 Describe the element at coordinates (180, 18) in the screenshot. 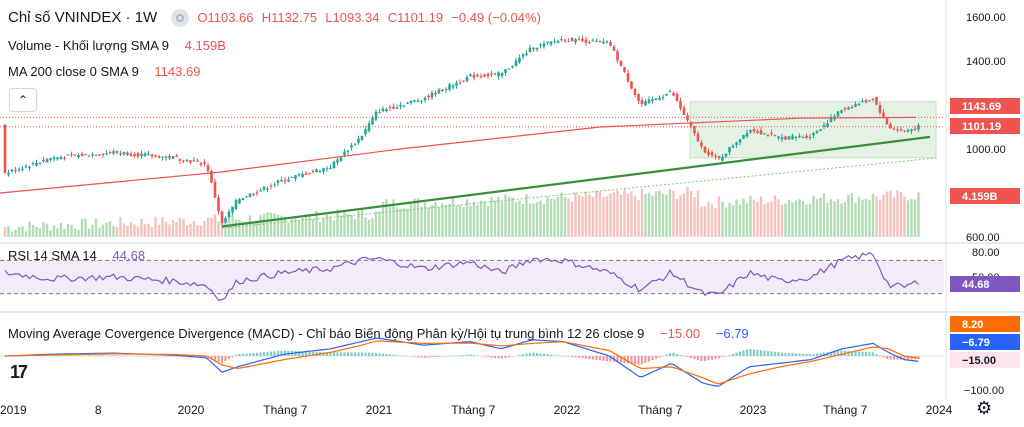

I see `eye-icon` at that location.